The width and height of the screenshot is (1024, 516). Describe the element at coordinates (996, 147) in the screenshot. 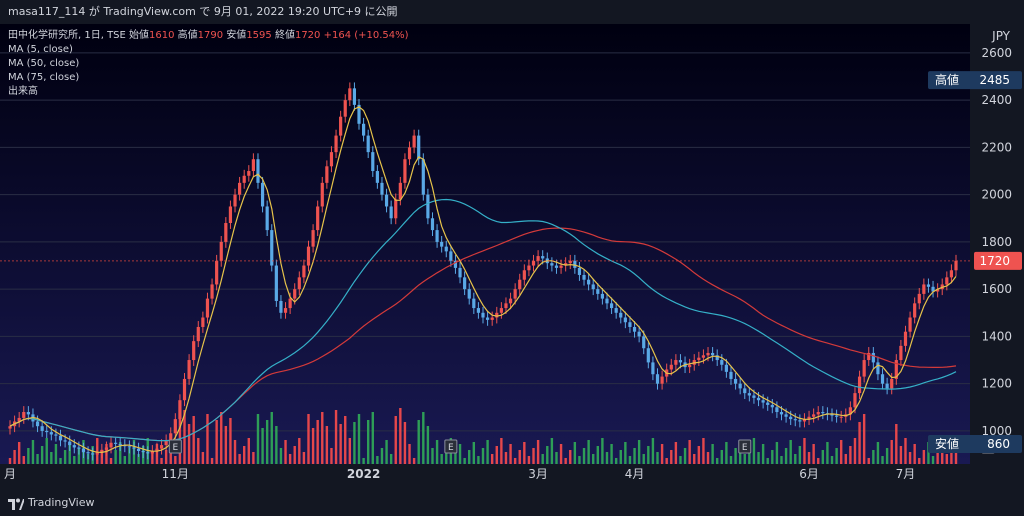

I see `y-tick-label: 2200` at that location.